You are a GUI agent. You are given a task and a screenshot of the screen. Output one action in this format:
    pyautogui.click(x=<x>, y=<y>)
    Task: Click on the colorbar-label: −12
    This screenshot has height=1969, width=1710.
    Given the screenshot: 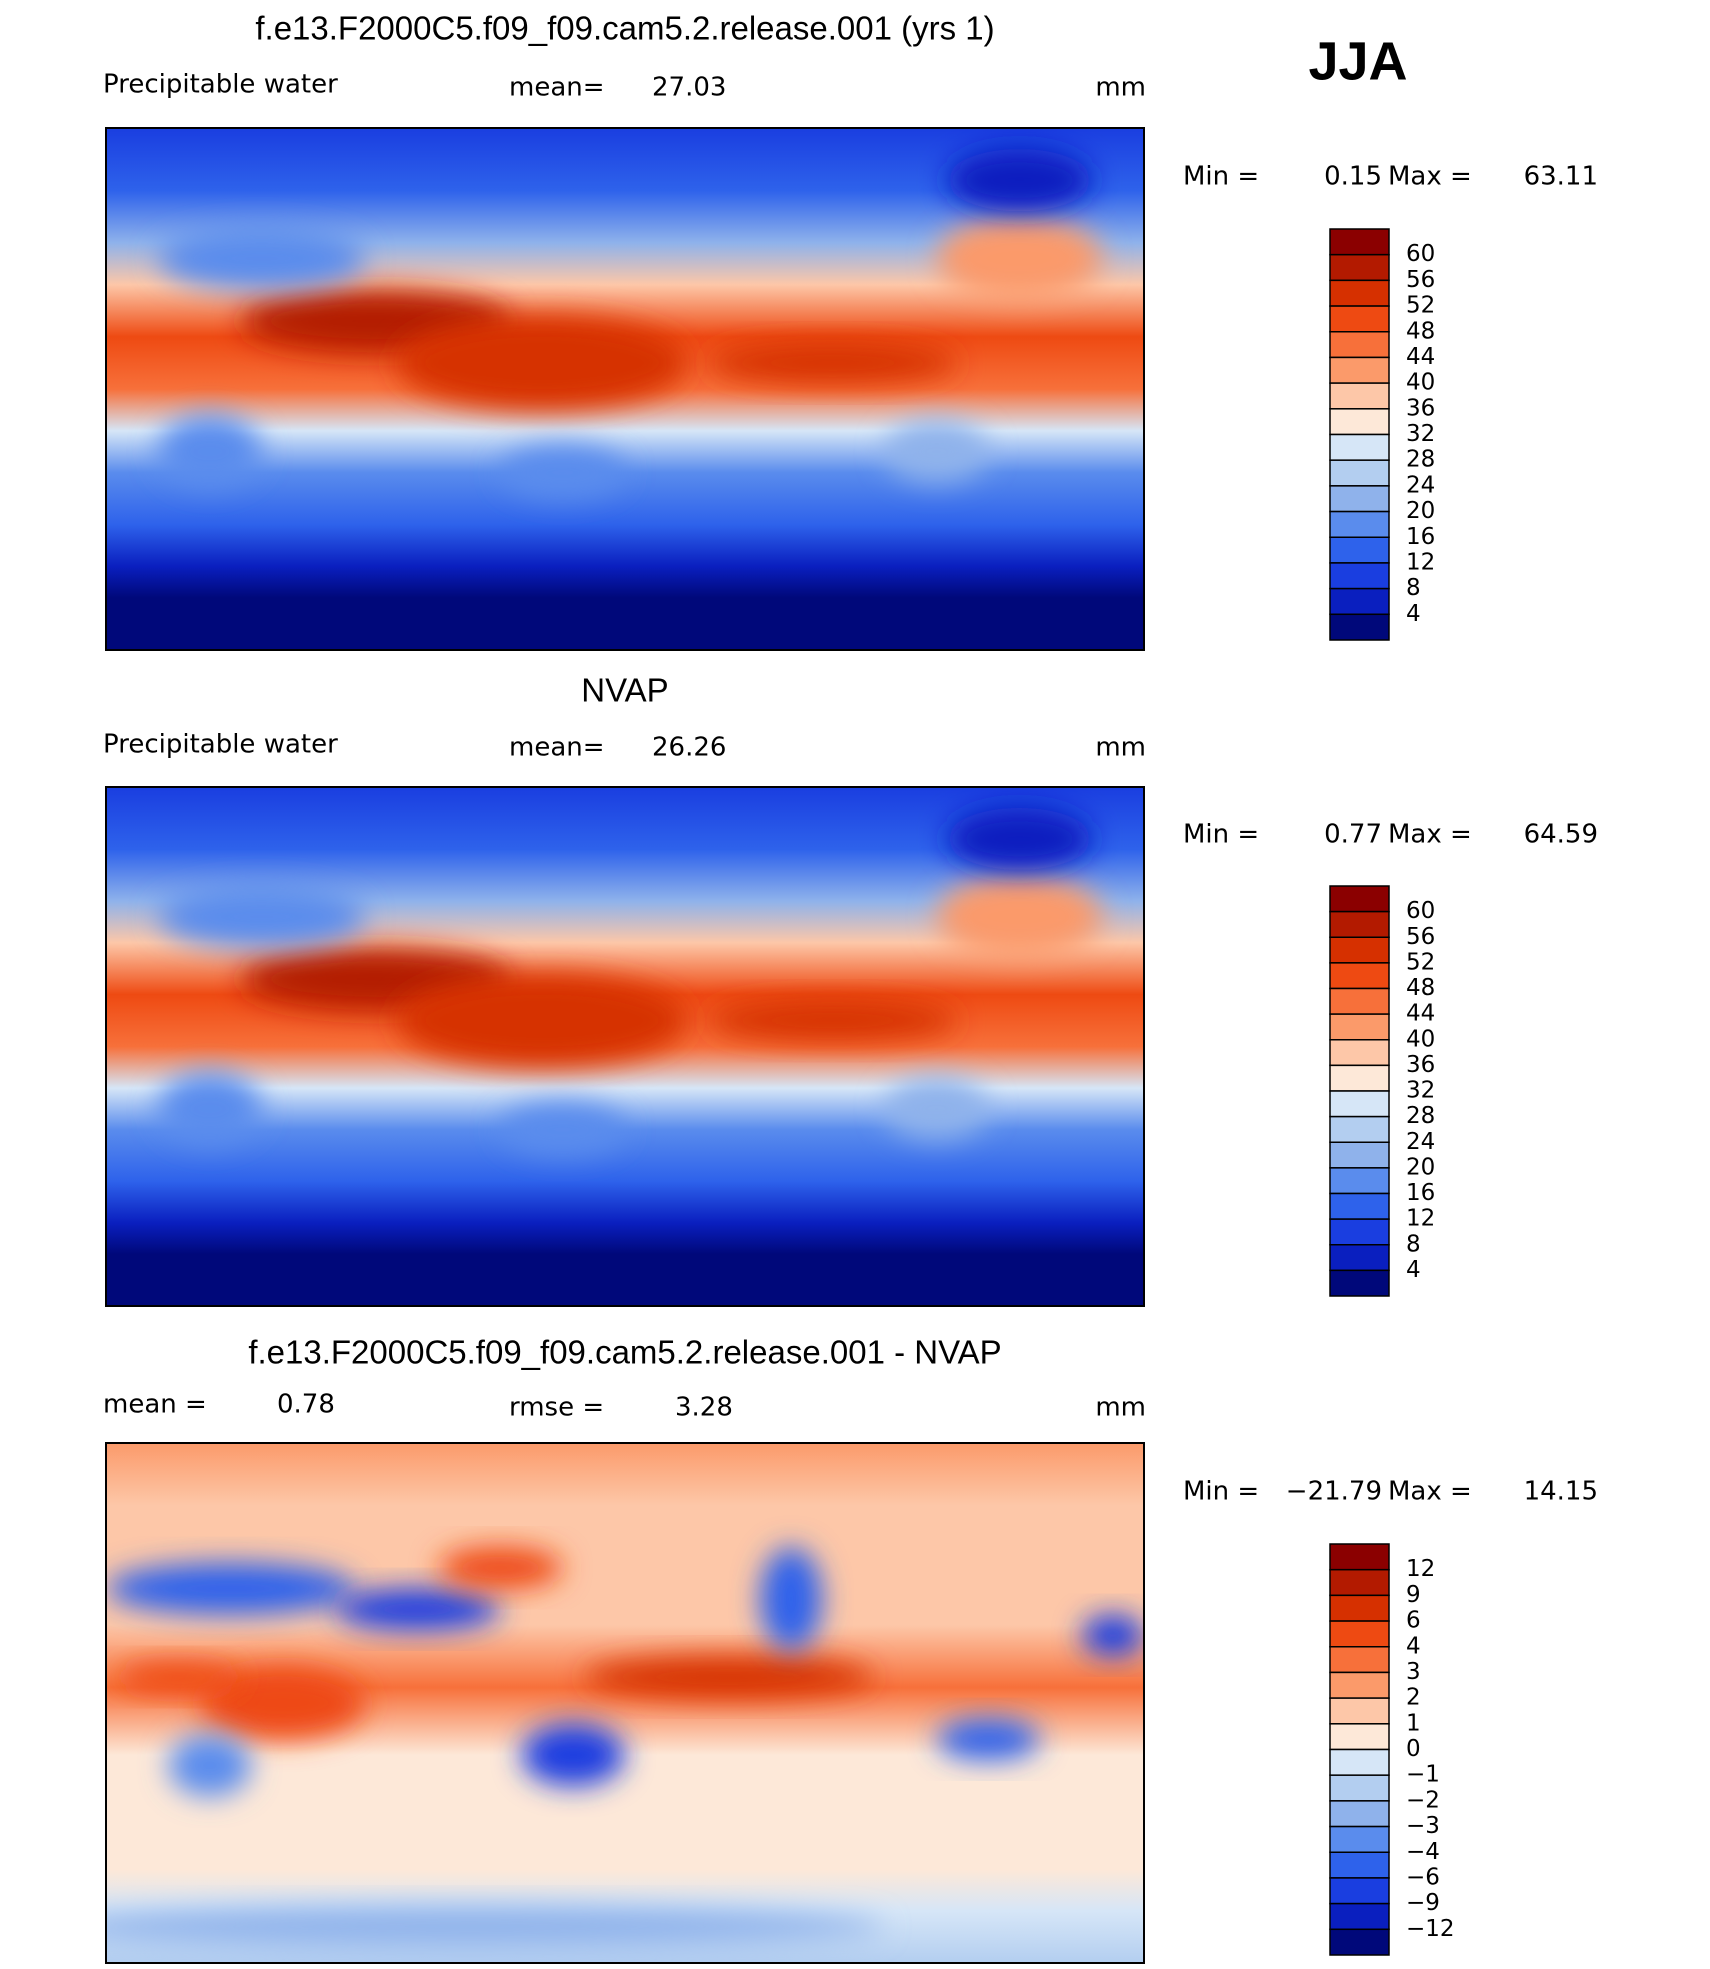 What is the action you would take?
    pyautogui.click(x=1430, y=1929)
    